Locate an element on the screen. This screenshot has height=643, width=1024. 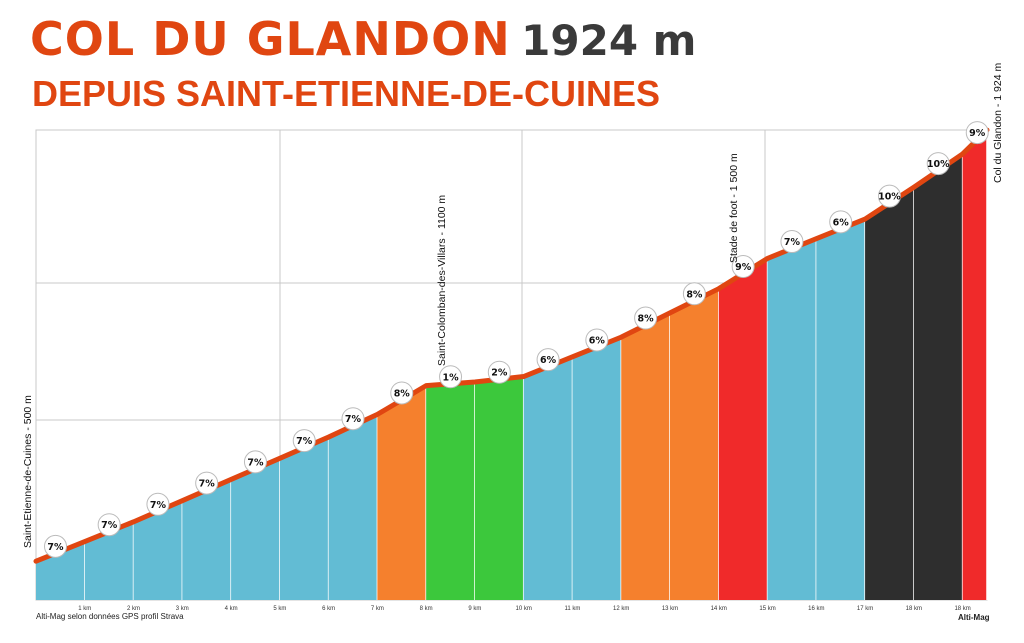
x-tick-label: 10 km is located at coordinates (524, 609).